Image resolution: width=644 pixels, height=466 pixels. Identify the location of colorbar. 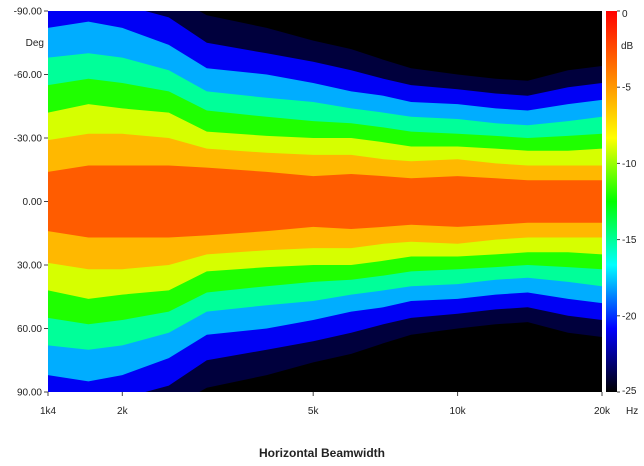
(611, 201).